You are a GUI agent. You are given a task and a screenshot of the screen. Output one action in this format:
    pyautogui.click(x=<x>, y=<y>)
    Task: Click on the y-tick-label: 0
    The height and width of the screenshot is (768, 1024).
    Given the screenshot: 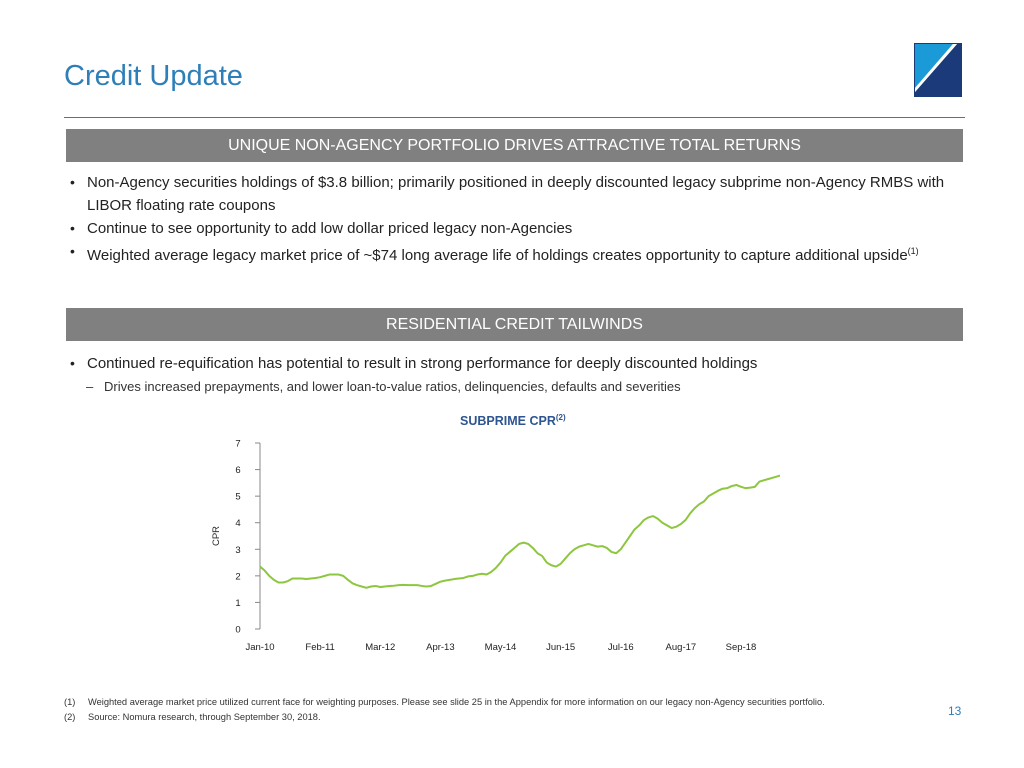 What is the action you would take?
    pyautogui.click(x=237, y=630)
    